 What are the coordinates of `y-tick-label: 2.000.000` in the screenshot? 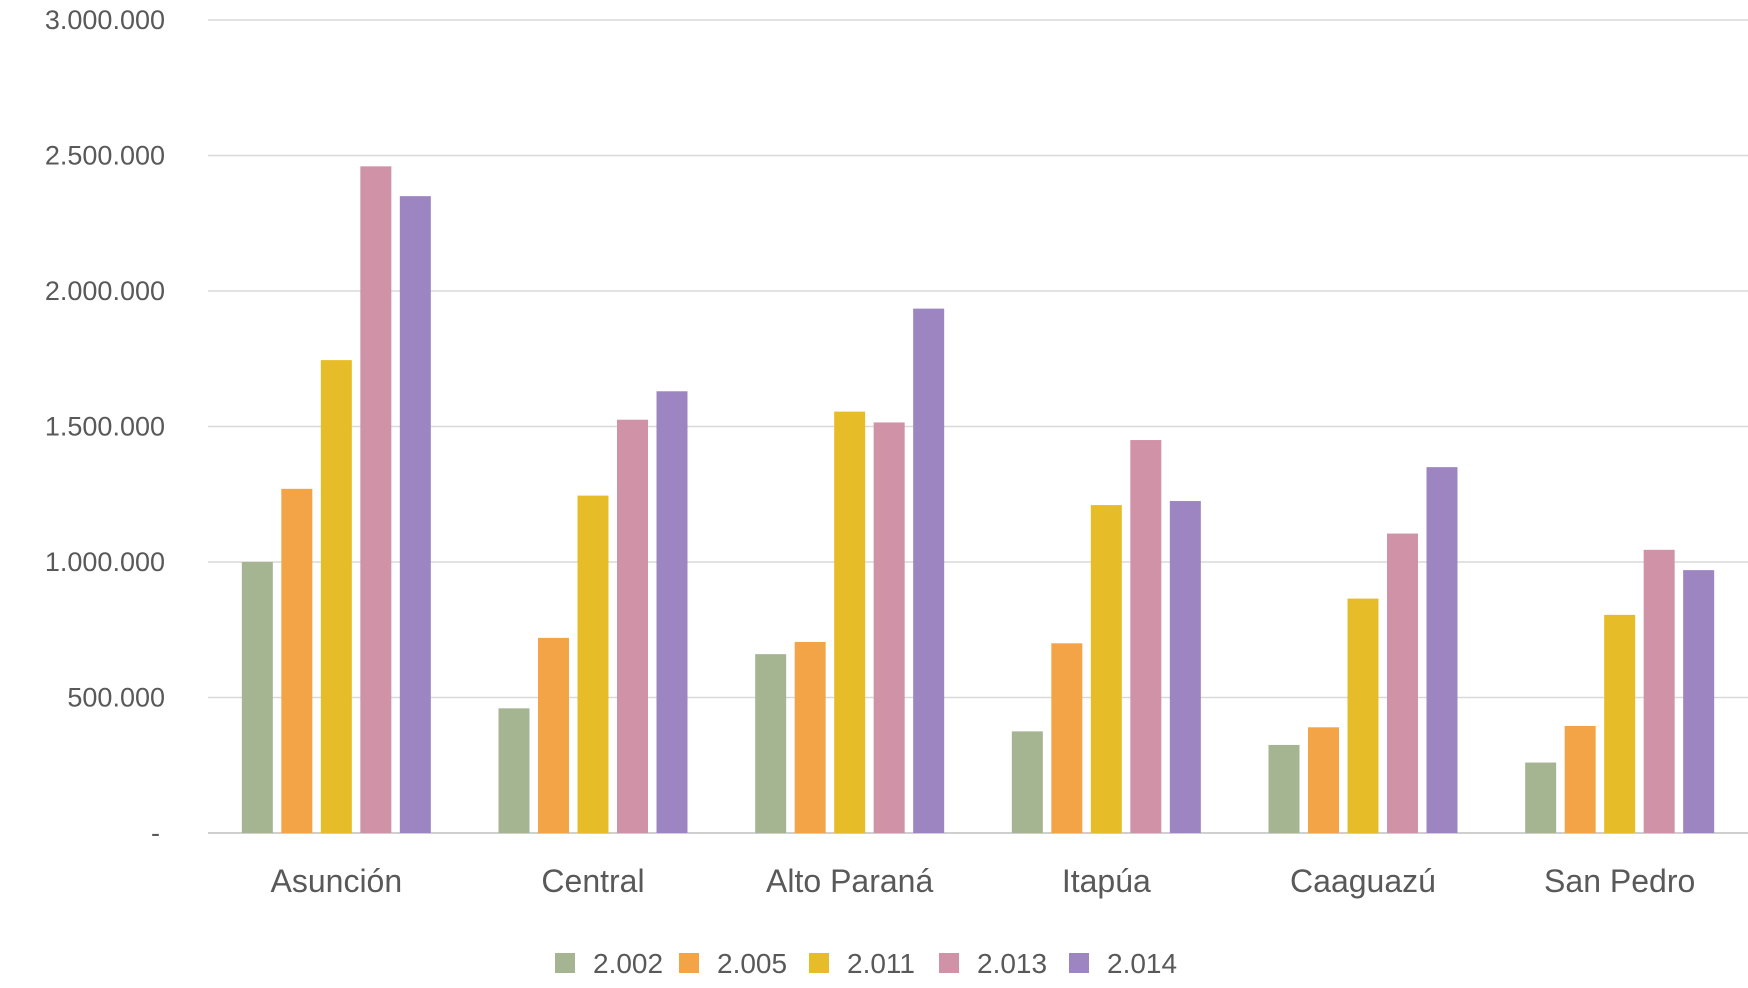 It's located at (105, 291).